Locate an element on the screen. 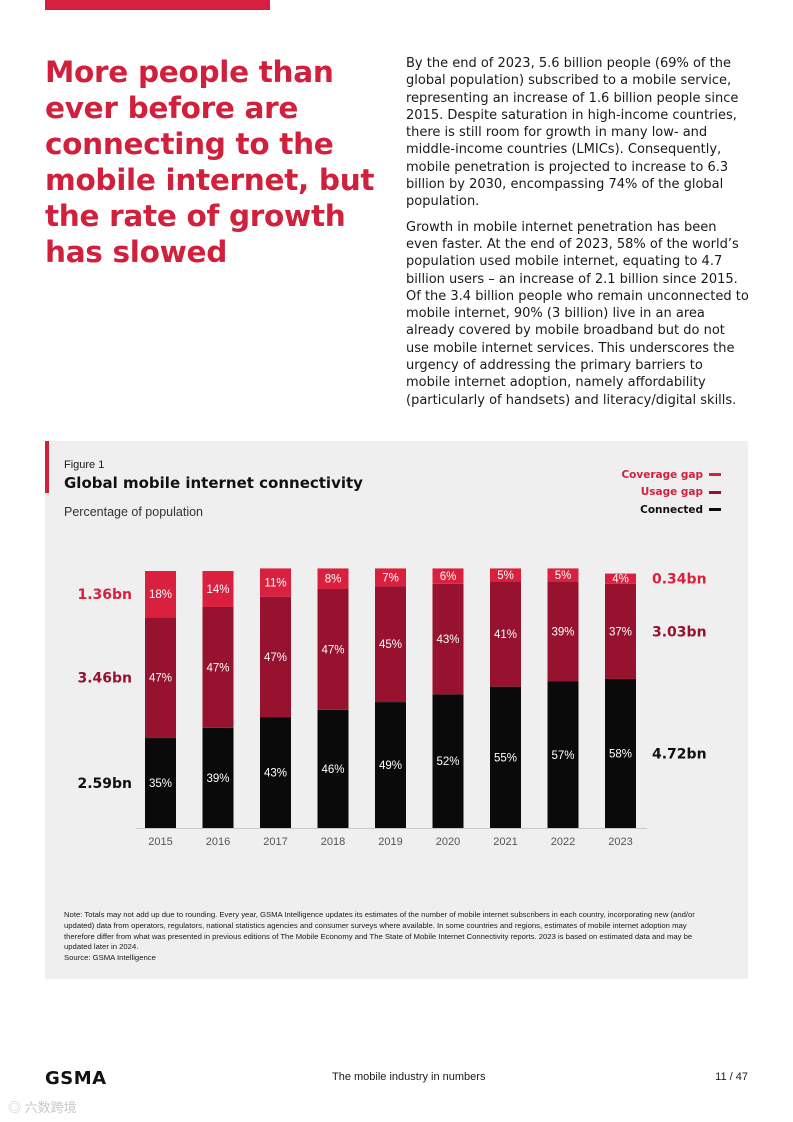 Image resolution: width=793 pixels, height=1122 pixels. data-label-coverage-gap-2020: 6% is located at coordinates (448, 577).